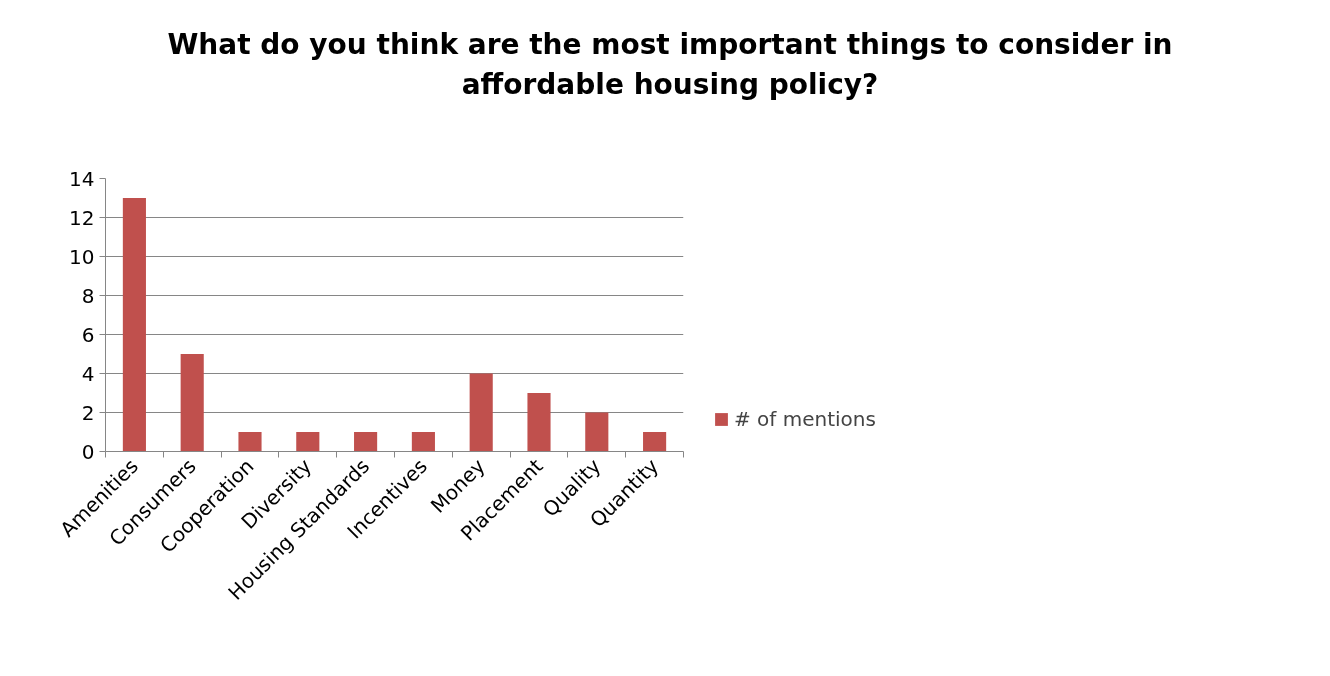 This screenshot has height=676, width=1330. I want to click on y-tick-label: 14, so click(82, 178).